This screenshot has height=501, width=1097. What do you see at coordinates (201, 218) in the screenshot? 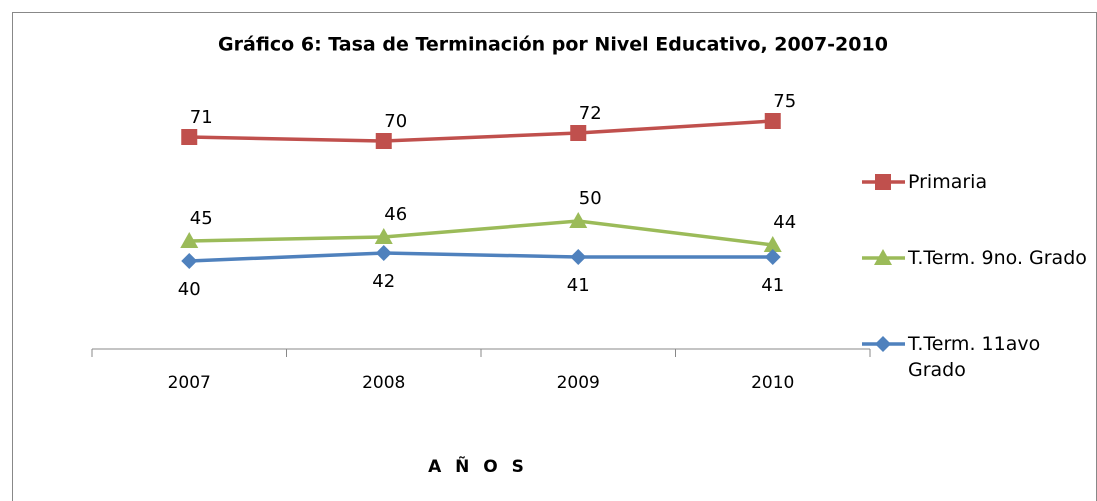
I see `data-label: 45` at bounding box center [201, 218].